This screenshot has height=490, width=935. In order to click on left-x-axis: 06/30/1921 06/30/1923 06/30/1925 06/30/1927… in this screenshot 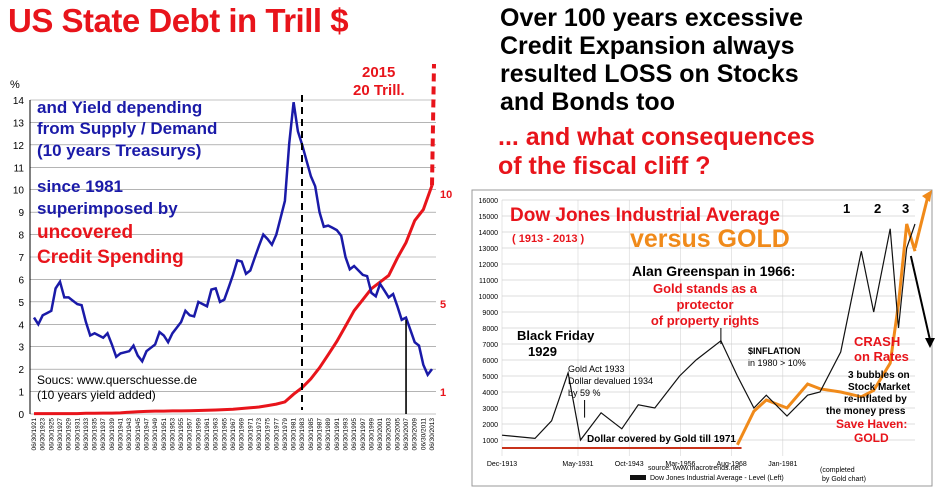, I will do `click(233, 434)`.